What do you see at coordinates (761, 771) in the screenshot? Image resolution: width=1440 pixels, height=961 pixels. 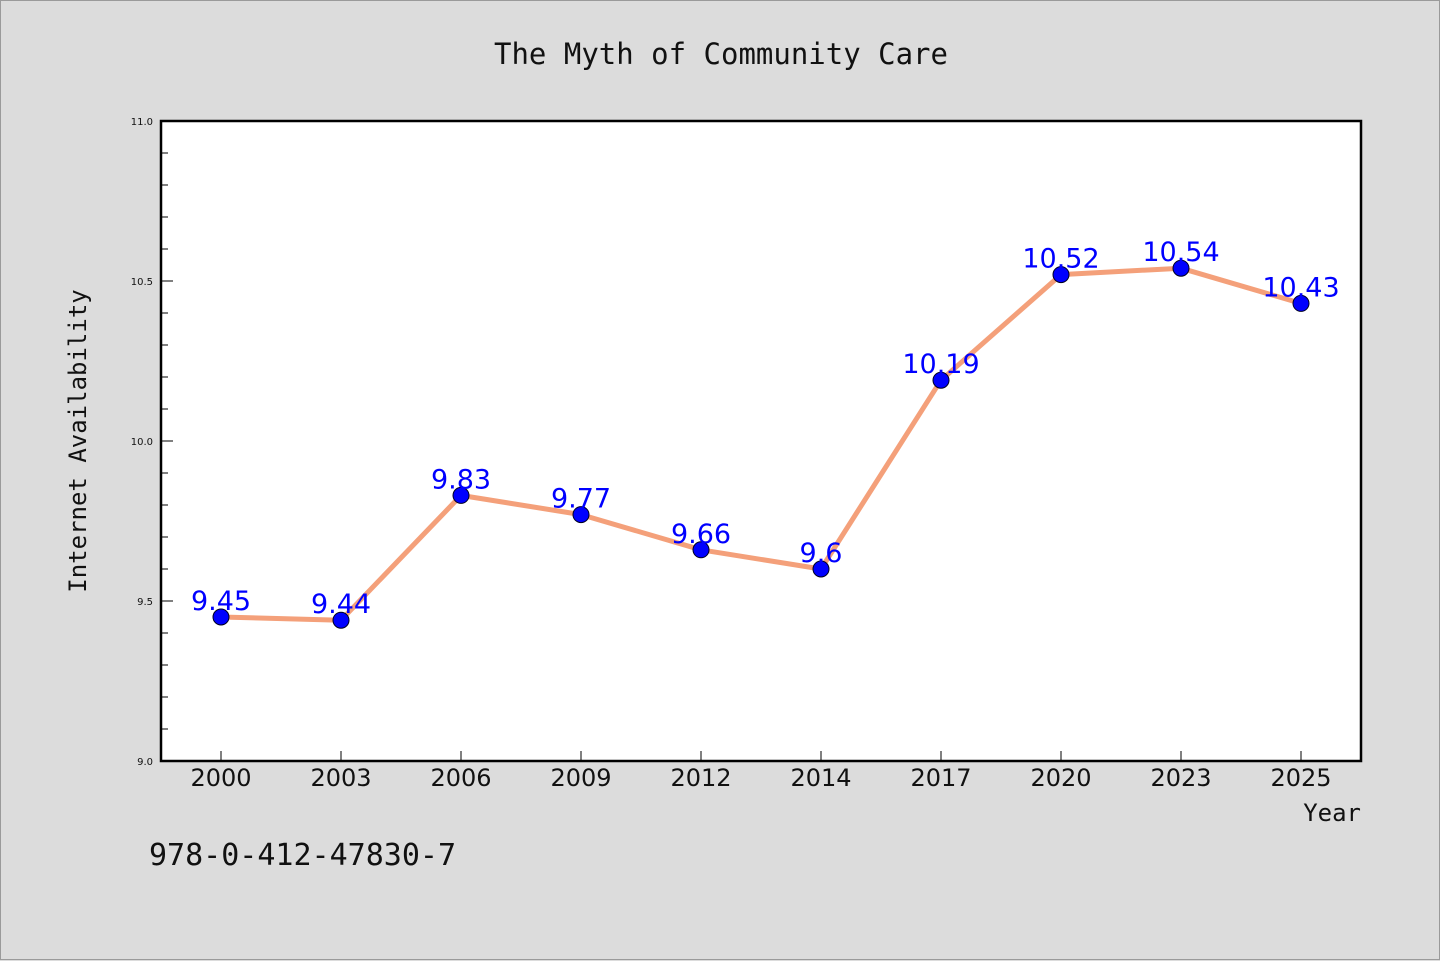 I see `x-axis: 2000 2003 2006 2009 2012 2014 2017 2020 2023 2025` at bounding box center [761, 771].